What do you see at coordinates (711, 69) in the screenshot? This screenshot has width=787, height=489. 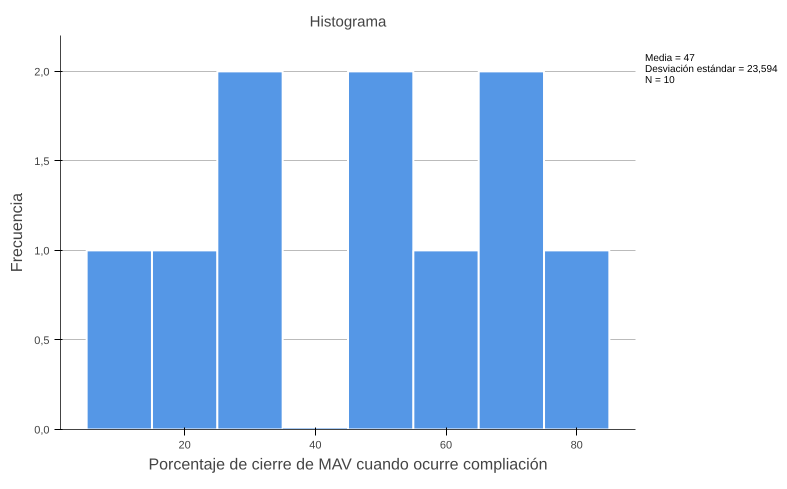 I see `text: Desviación estándar = 23,594` at bounding box center [711, 69].